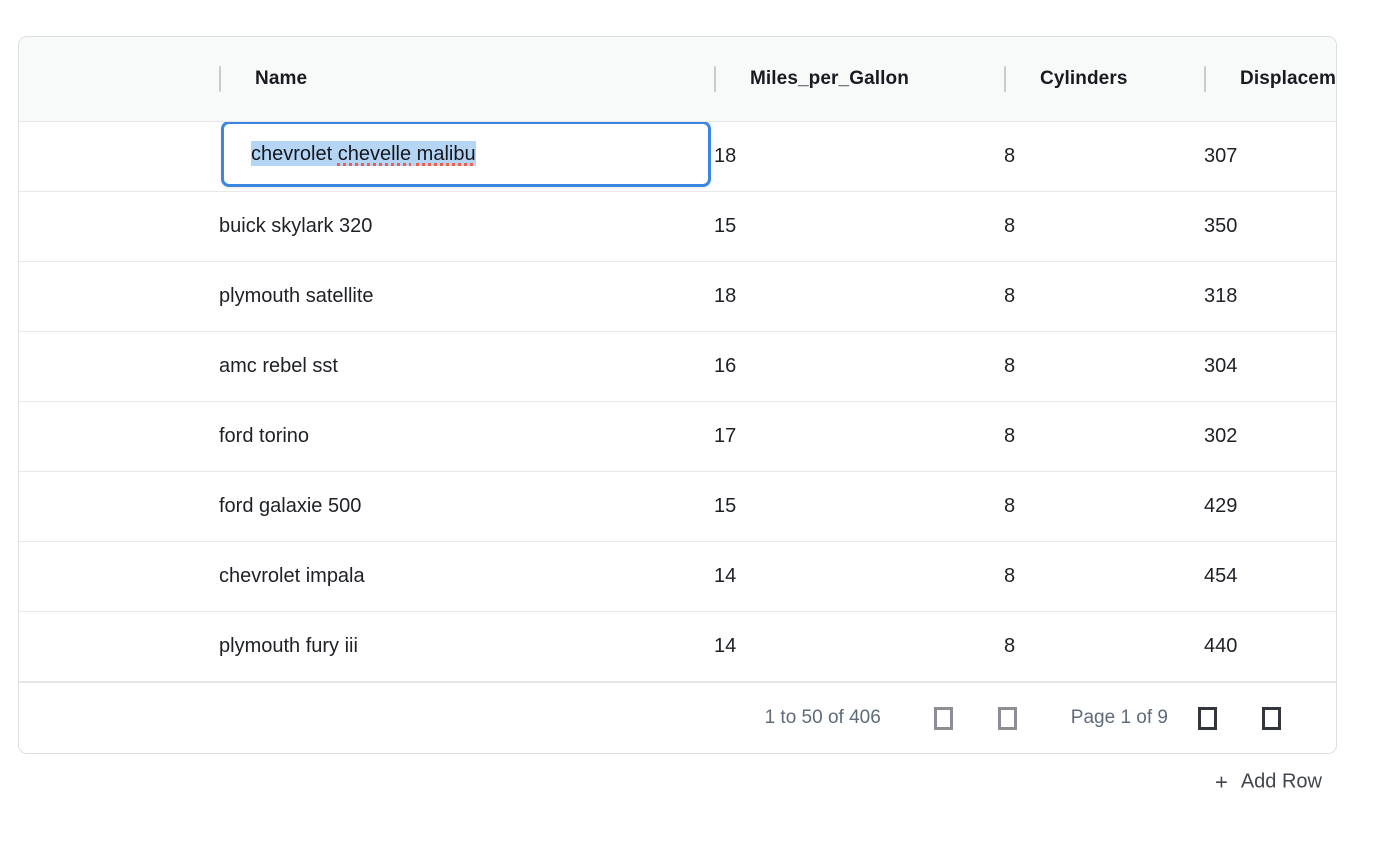 The height and width of the screenshot is (842, 1388). What do you see at coordinates (466, 576) in the screenshot?
I see `cell-name: chevrolet impala` at bounding box center [466, 576].